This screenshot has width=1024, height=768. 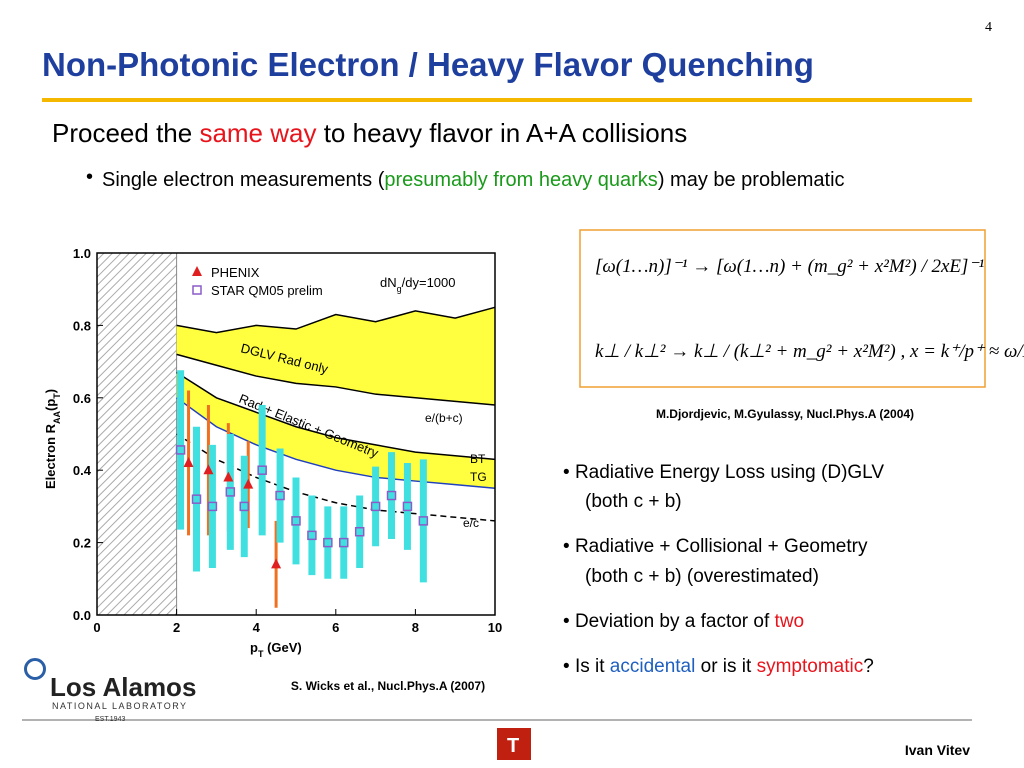 I want to click on bullet: (both c + b) (overestimated), so click(x=702, y=577).